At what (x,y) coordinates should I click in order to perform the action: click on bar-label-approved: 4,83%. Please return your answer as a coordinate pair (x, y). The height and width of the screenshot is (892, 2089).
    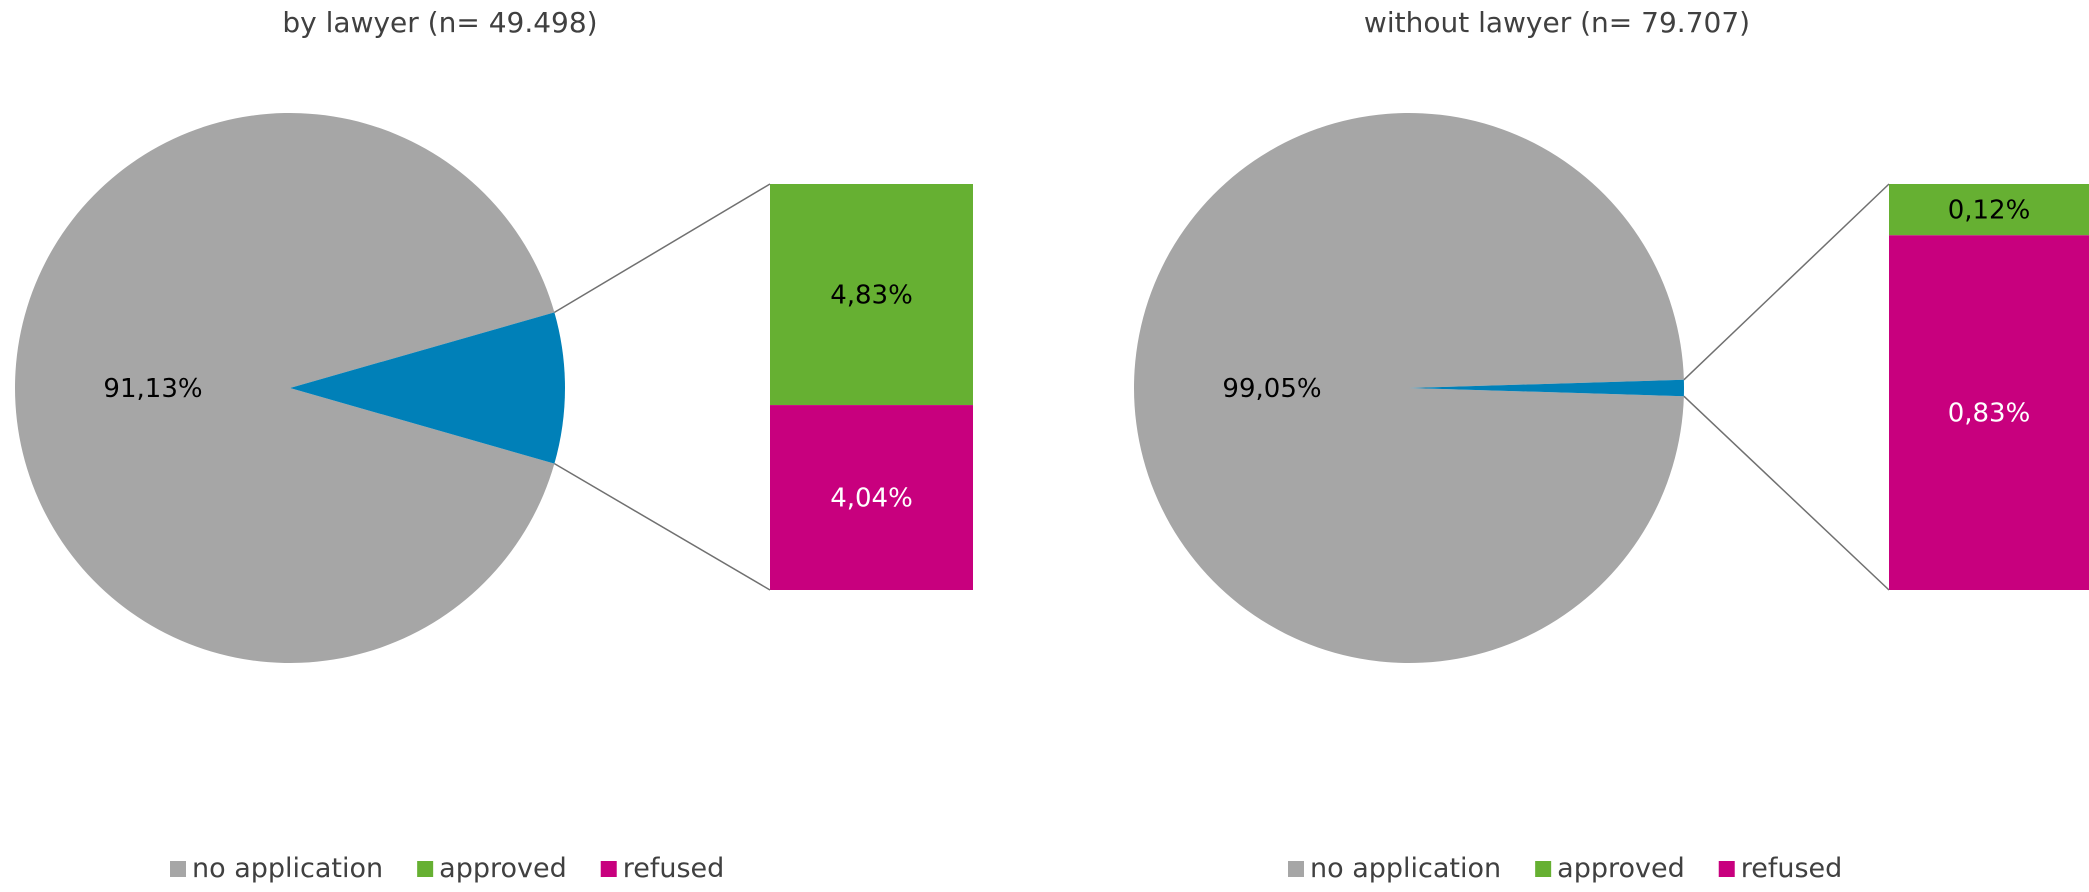
    Looking at the image, I should click on (871, 296).